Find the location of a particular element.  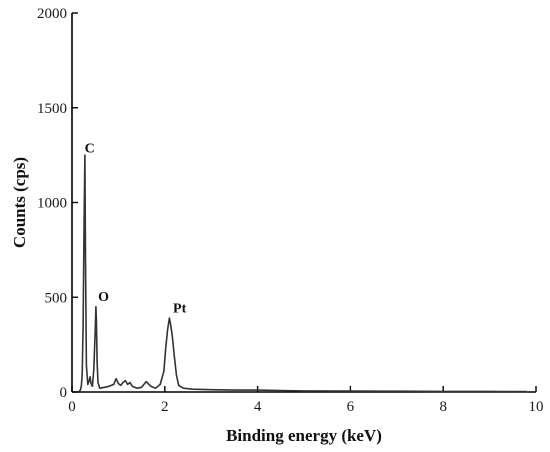

y-tick-label: 0 is located at coordinates (64, 393).